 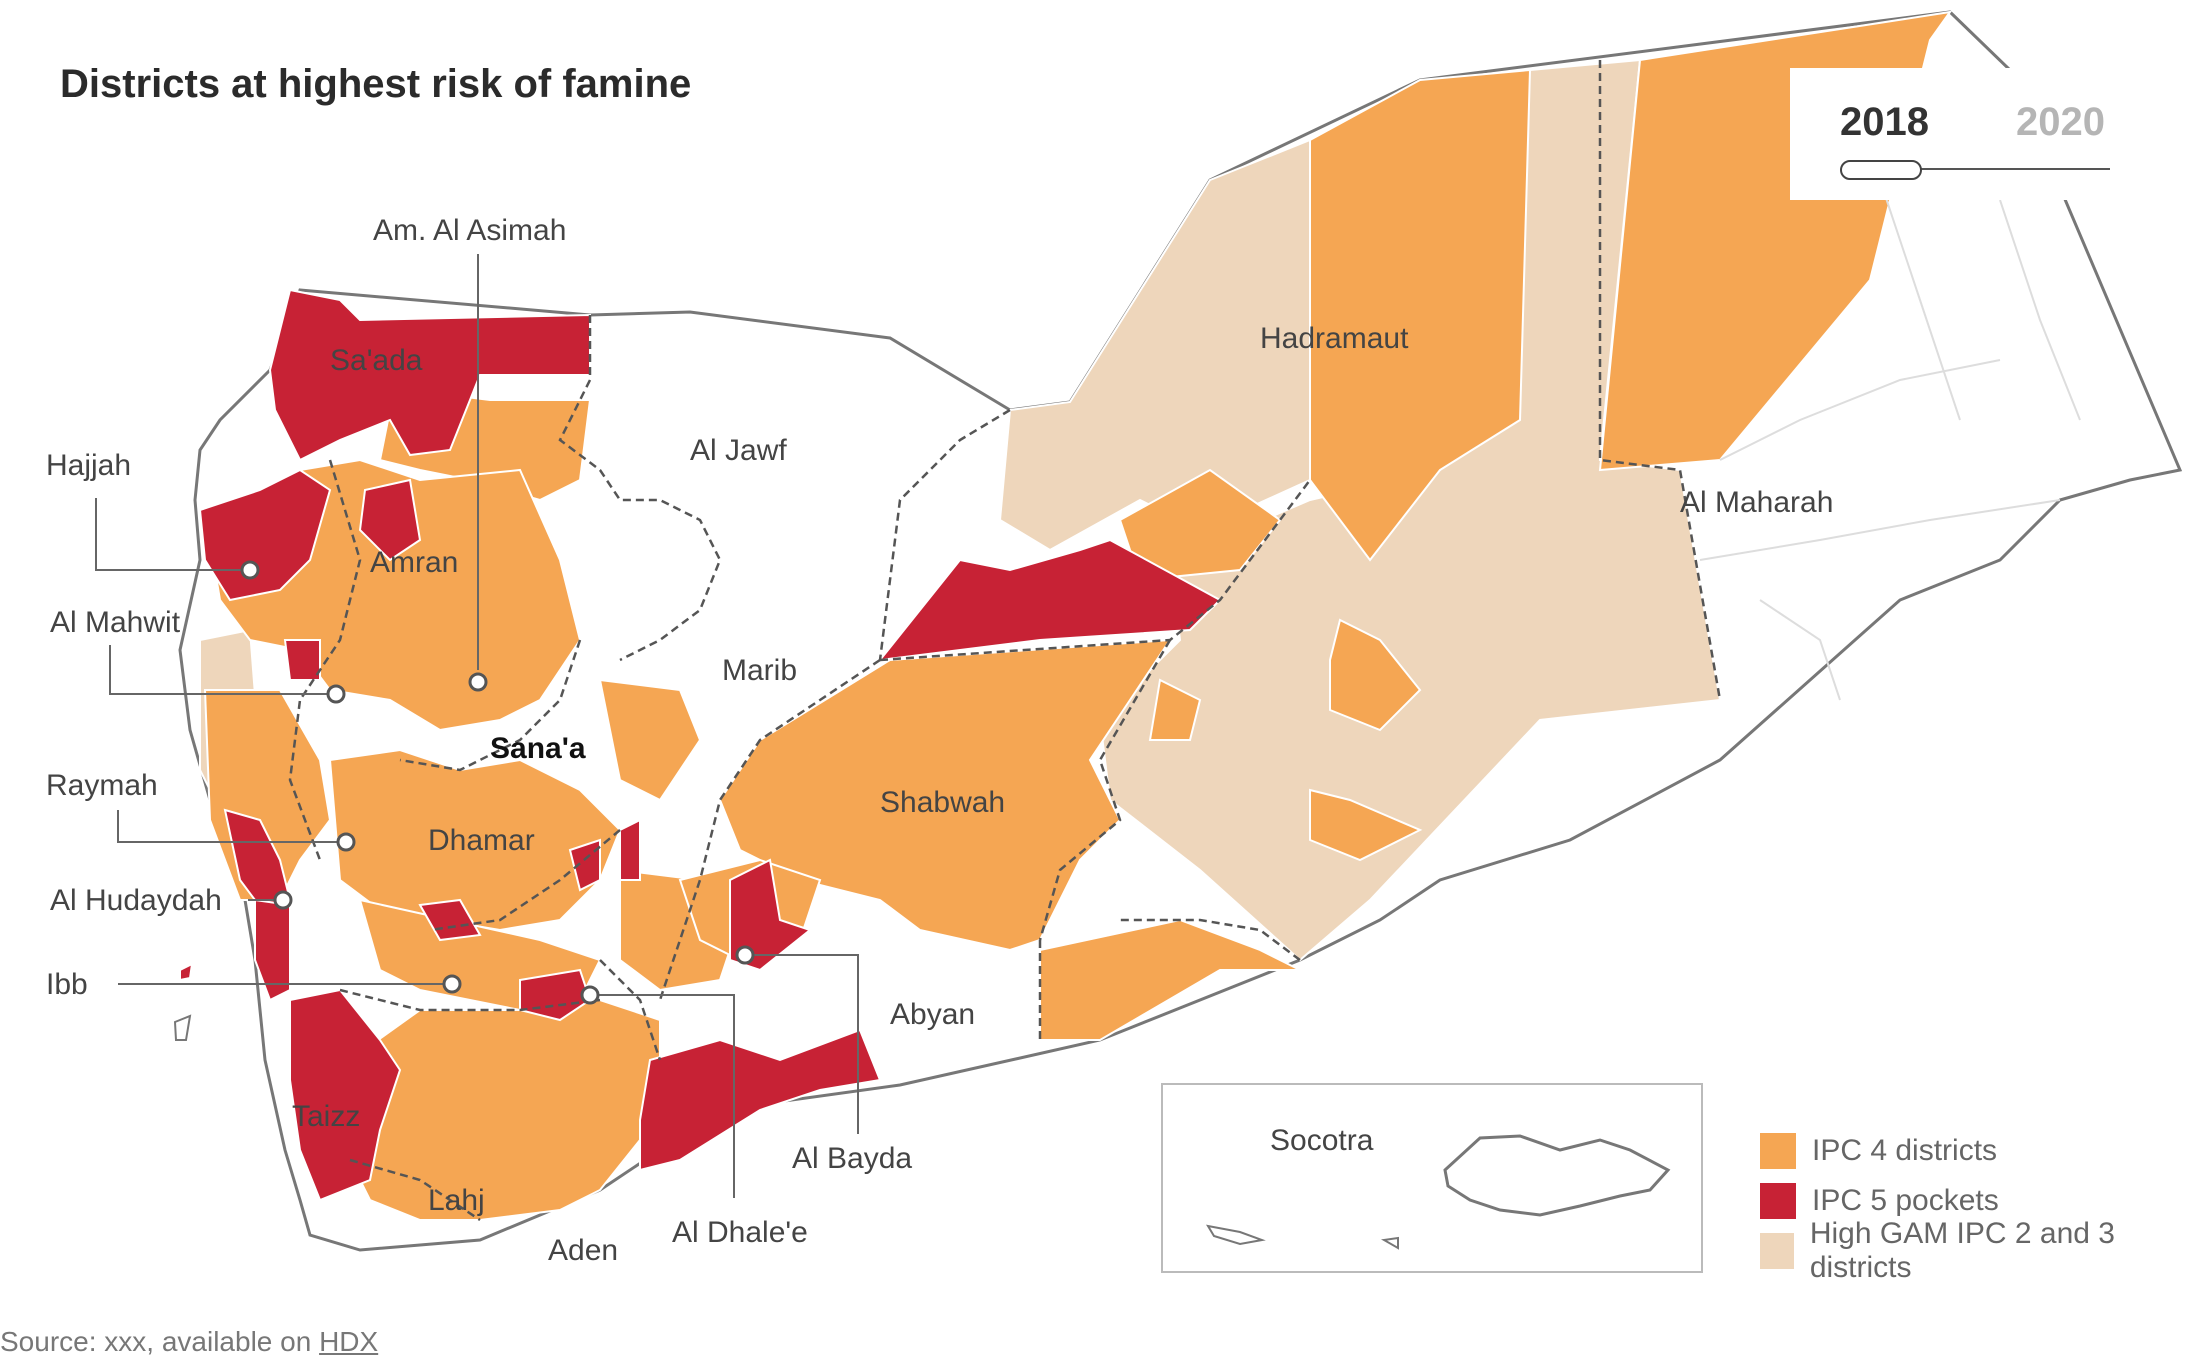 What do you see at coordinates (2060, 122) in the screenshot?
I see `year-2020-option: 2020` at bounding box center [2060, 122].